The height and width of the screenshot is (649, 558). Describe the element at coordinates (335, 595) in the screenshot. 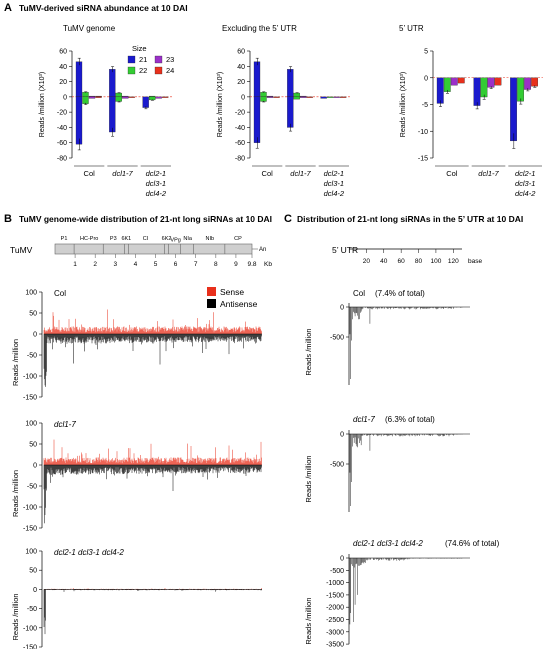

I see `y-tick-label: -1500` at that location.